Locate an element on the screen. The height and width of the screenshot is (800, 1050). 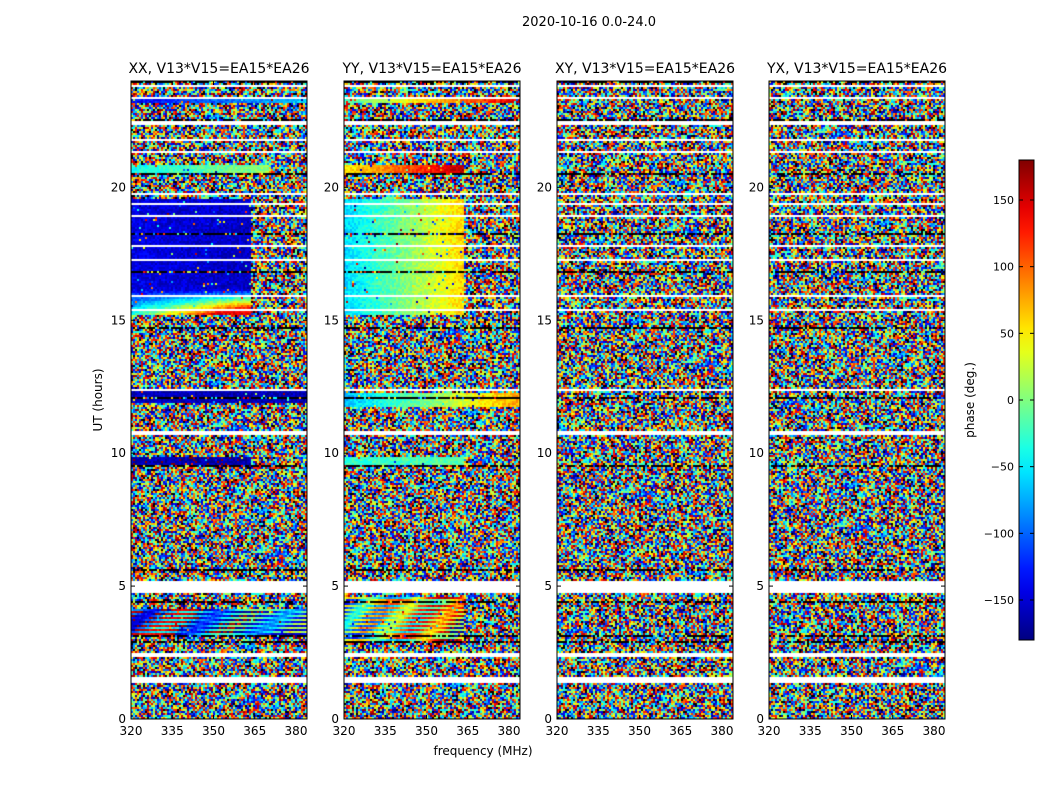
colorbar-tick-label: 50 is located at coordinates (1007, 333).